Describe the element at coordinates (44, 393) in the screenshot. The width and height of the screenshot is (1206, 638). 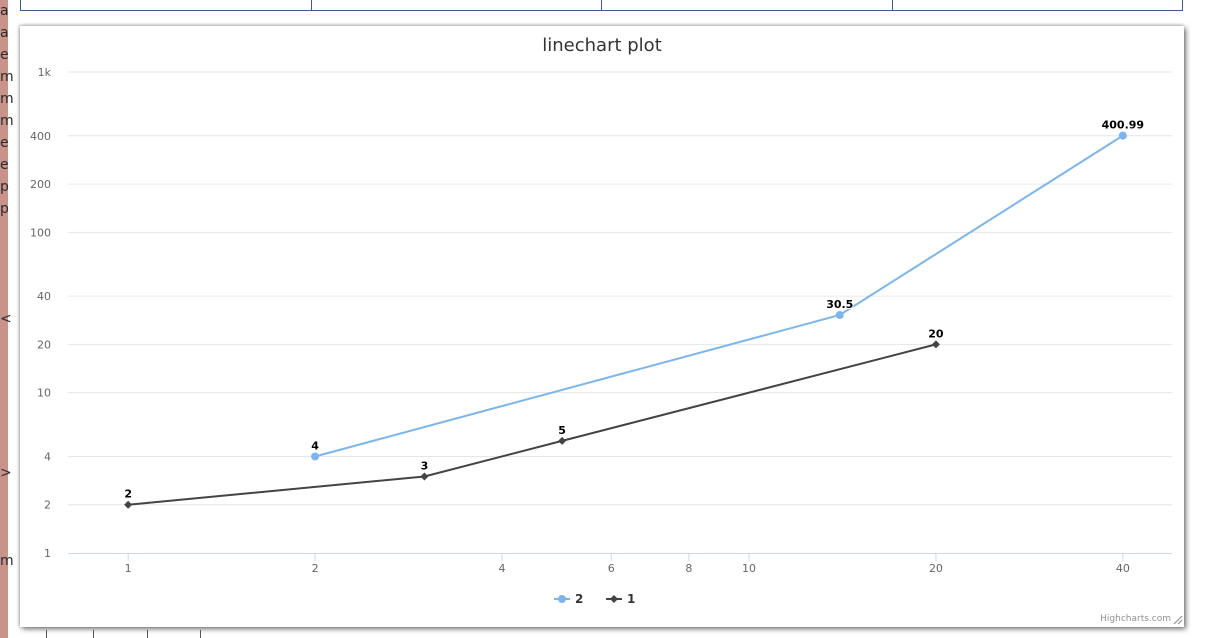
I see `y-tick-label: 10` at that location.